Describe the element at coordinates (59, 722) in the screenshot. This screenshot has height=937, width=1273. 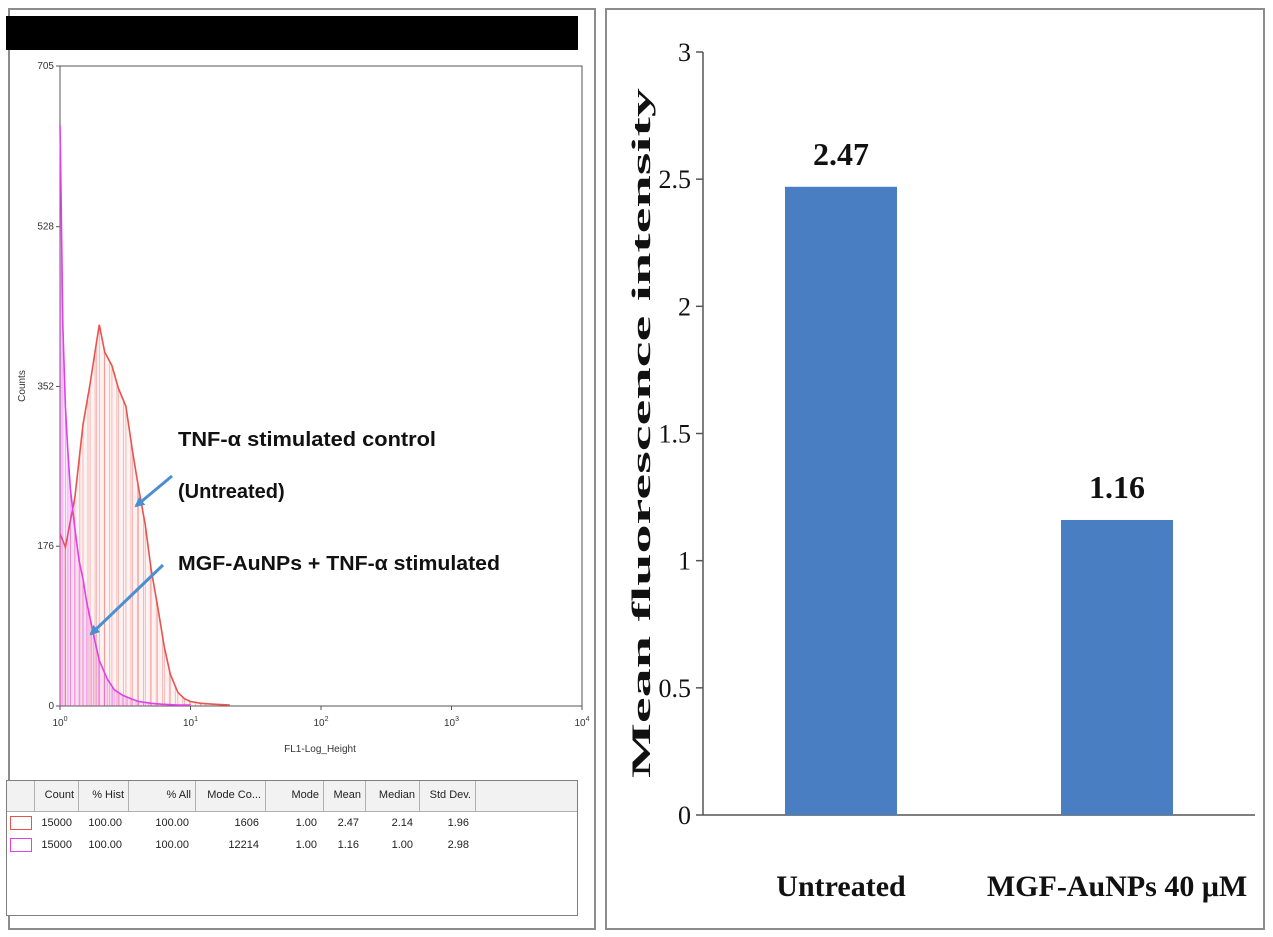
I see `histogram-x-tick-label: 10⁰` at that location.